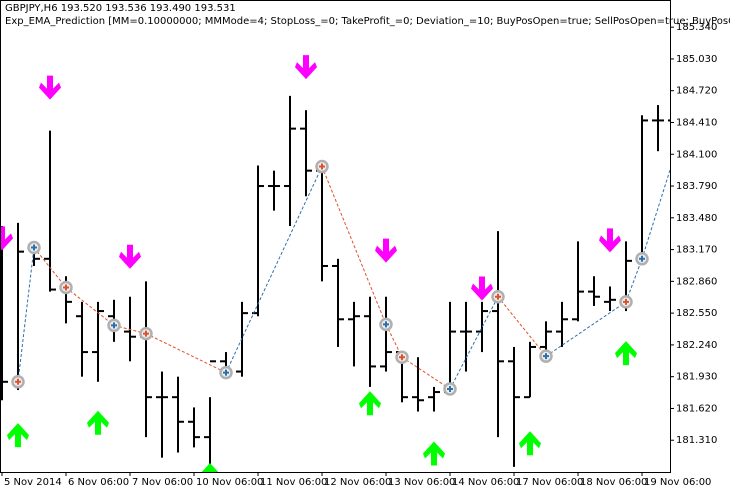  I want to click on y-tick-label: 181.310, so click(696, 440).